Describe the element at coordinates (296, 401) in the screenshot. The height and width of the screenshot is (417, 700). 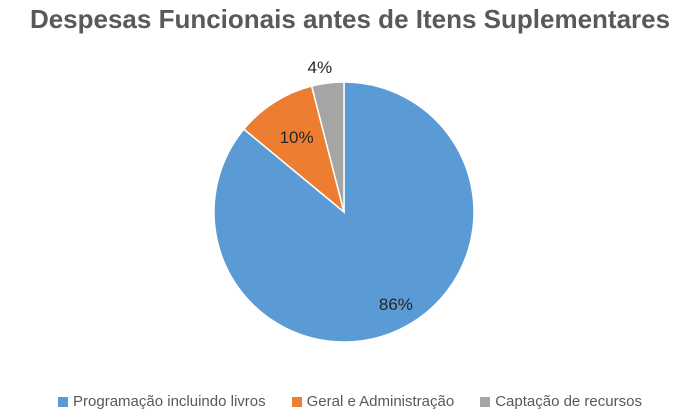
I see `legend-swatch-geral` at that location.